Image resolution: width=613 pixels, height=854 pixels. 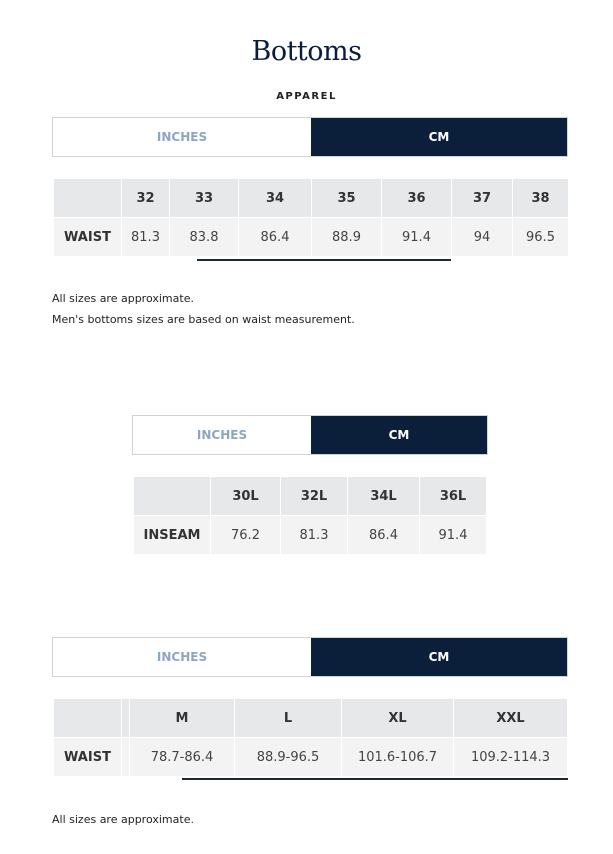 I want to click on size-header: 34, so click(x=275, y=198).